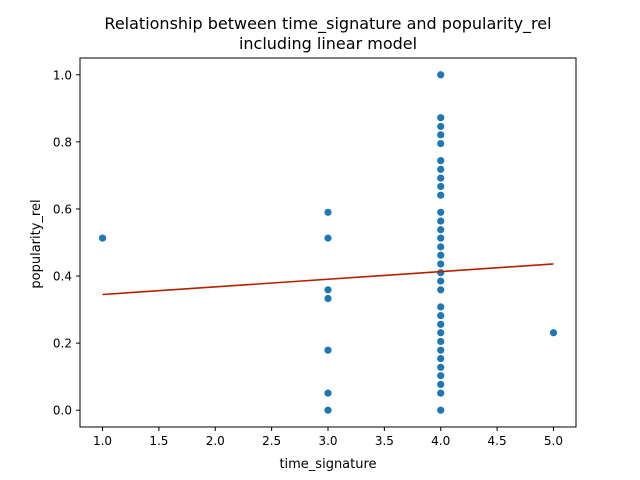 The height and width of the screenshot is (480, 640). Describe the element at coordinates (62, 75) in the screenshot. I see `y-tick-label: 1.0` at that location.